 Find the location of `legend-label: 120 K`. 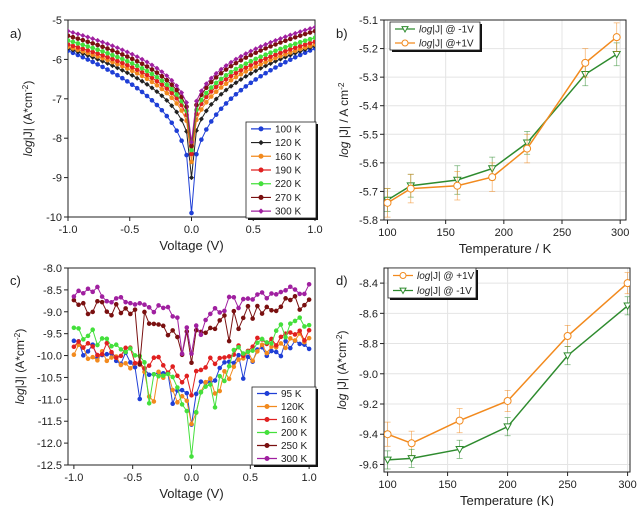

legend-label: 120 K is located at coordinates (288, 143).